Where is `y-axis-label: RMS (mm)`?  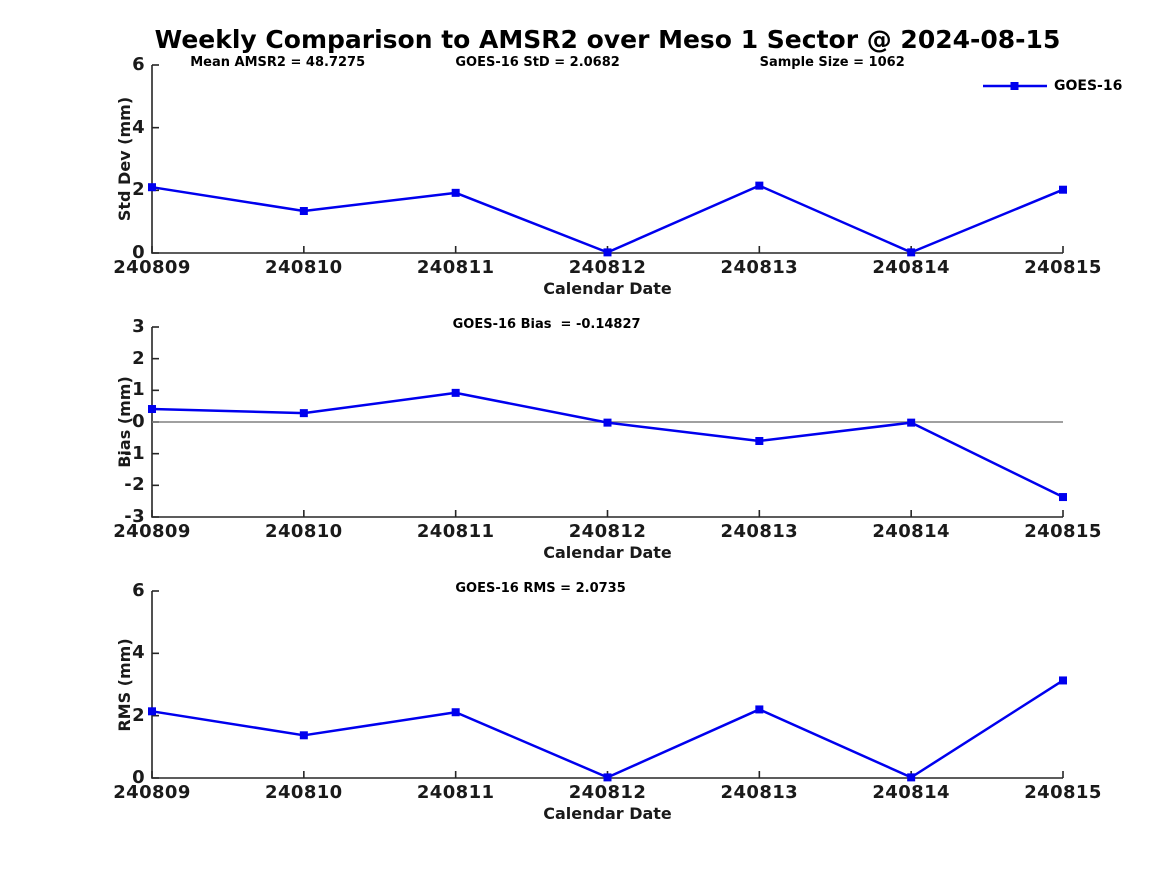
y-axis-label: RMS (mm) is located at coordinates (124, 684).